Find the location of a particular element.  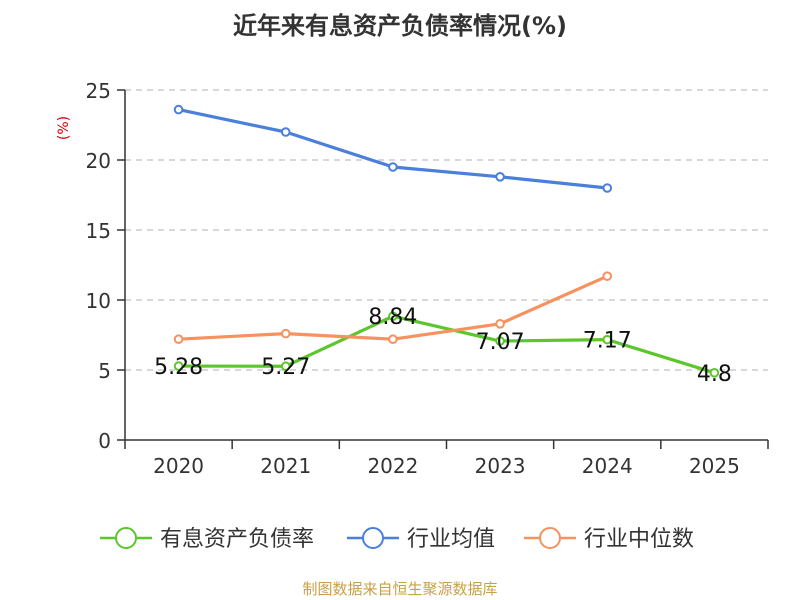

legend: 有息资产负债率 行业均值 行业中位数 is located at coordinates (397, 539).